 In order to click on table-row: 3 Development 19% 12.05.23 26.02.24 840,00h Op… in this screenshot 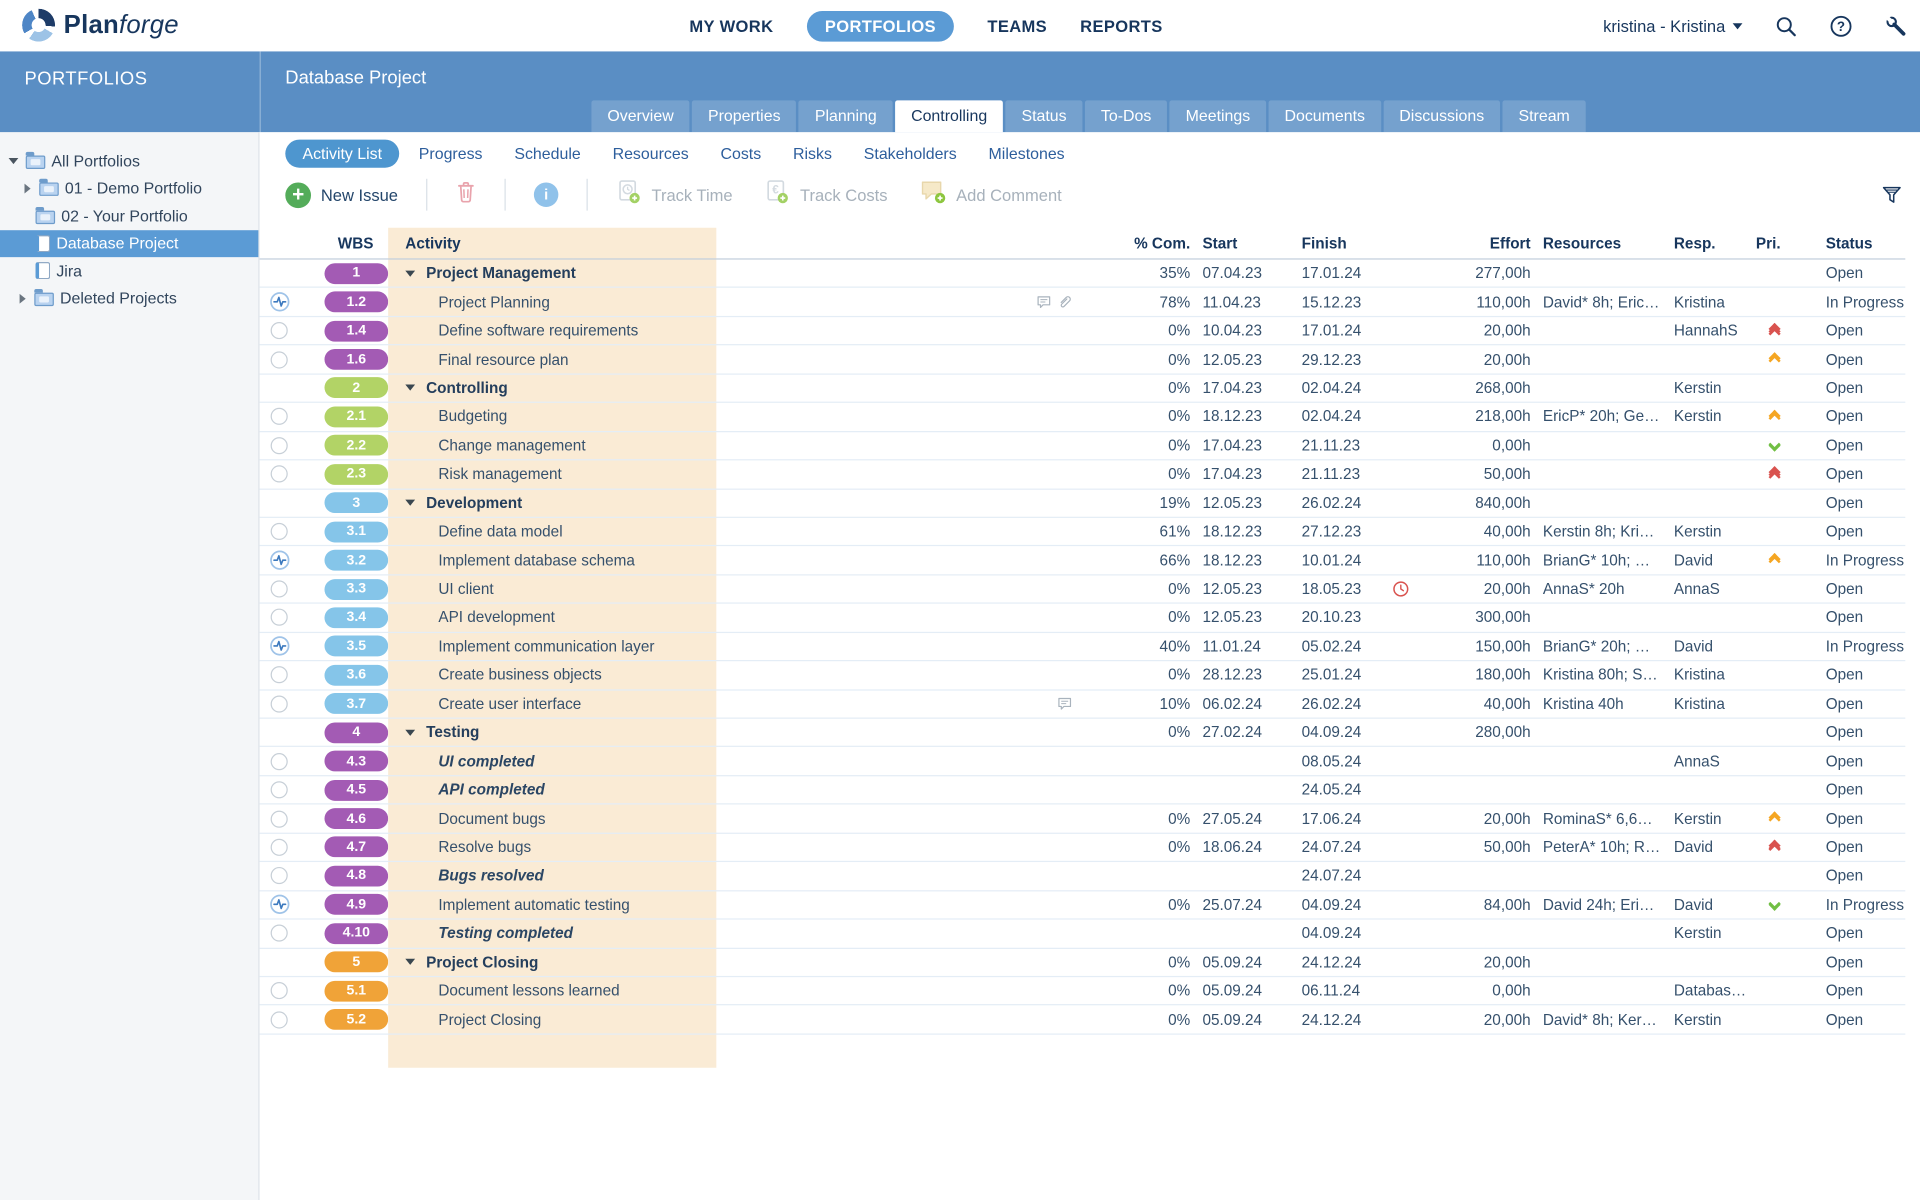, I will do `click(1082, 503)`.